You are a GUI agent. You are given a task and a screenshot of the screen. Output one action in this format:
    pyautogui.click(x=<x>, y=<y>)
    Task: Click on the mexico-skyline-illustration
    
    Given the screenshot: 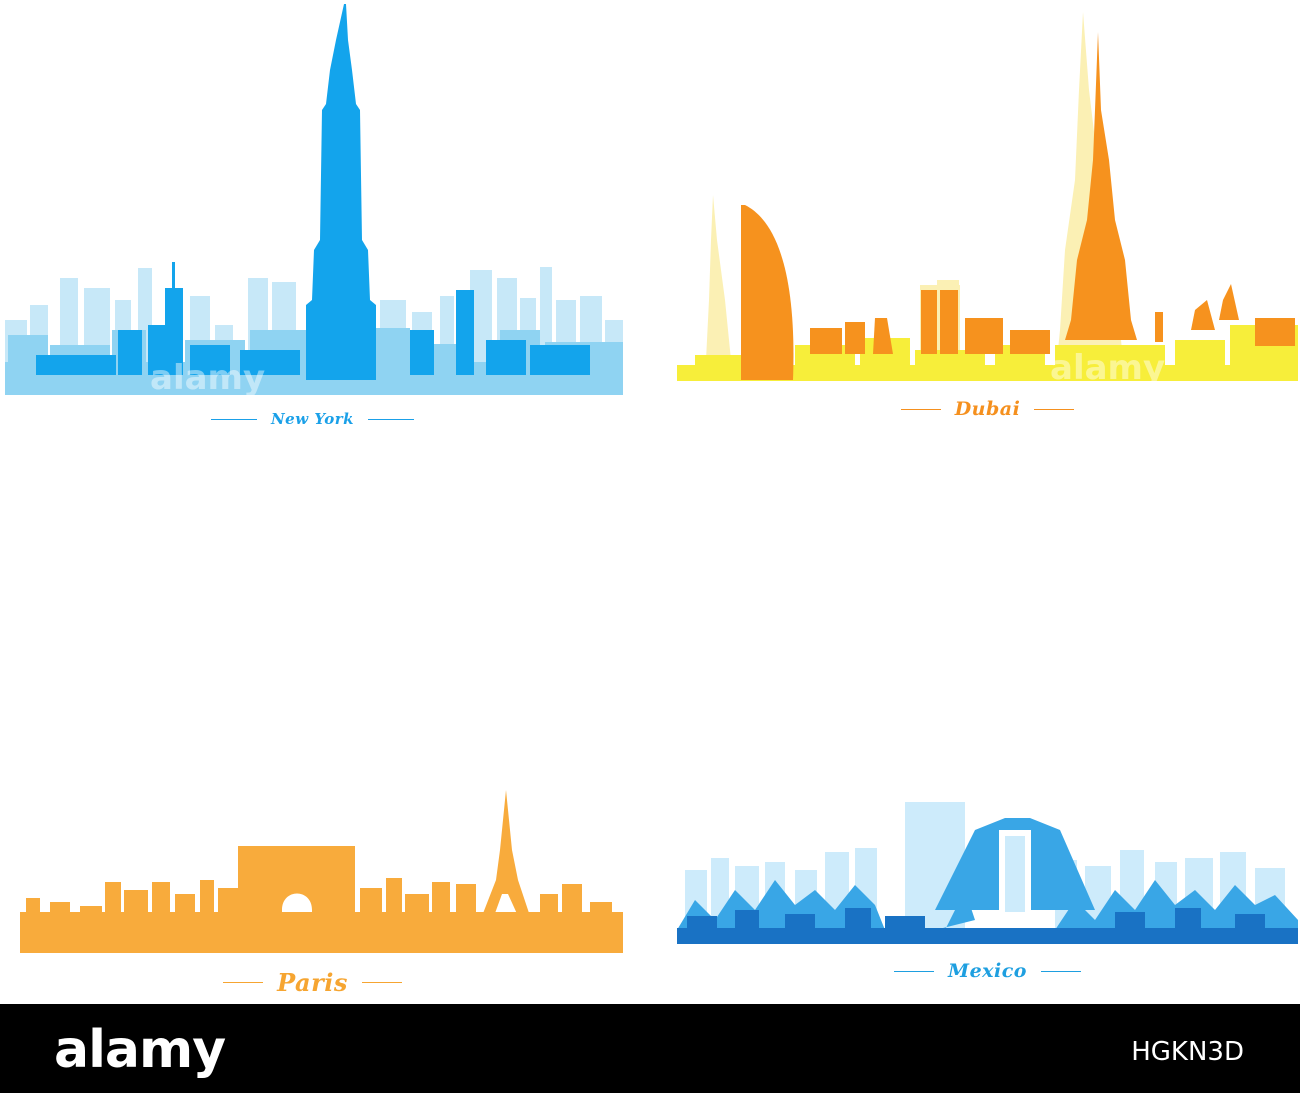 What is the action you would take?
    pyautogui.click(x=987, y=873)
    